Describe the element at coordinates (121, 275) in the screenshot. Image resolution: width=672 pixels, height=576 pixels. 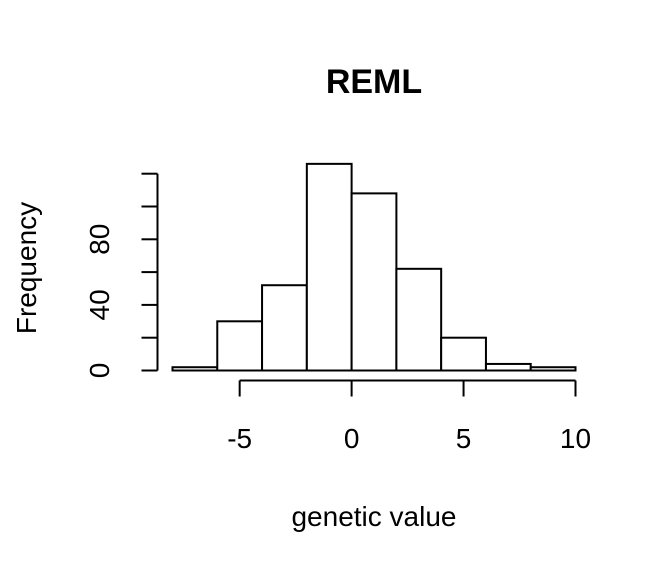
I see `y-axis: 0 40 80` at that location.